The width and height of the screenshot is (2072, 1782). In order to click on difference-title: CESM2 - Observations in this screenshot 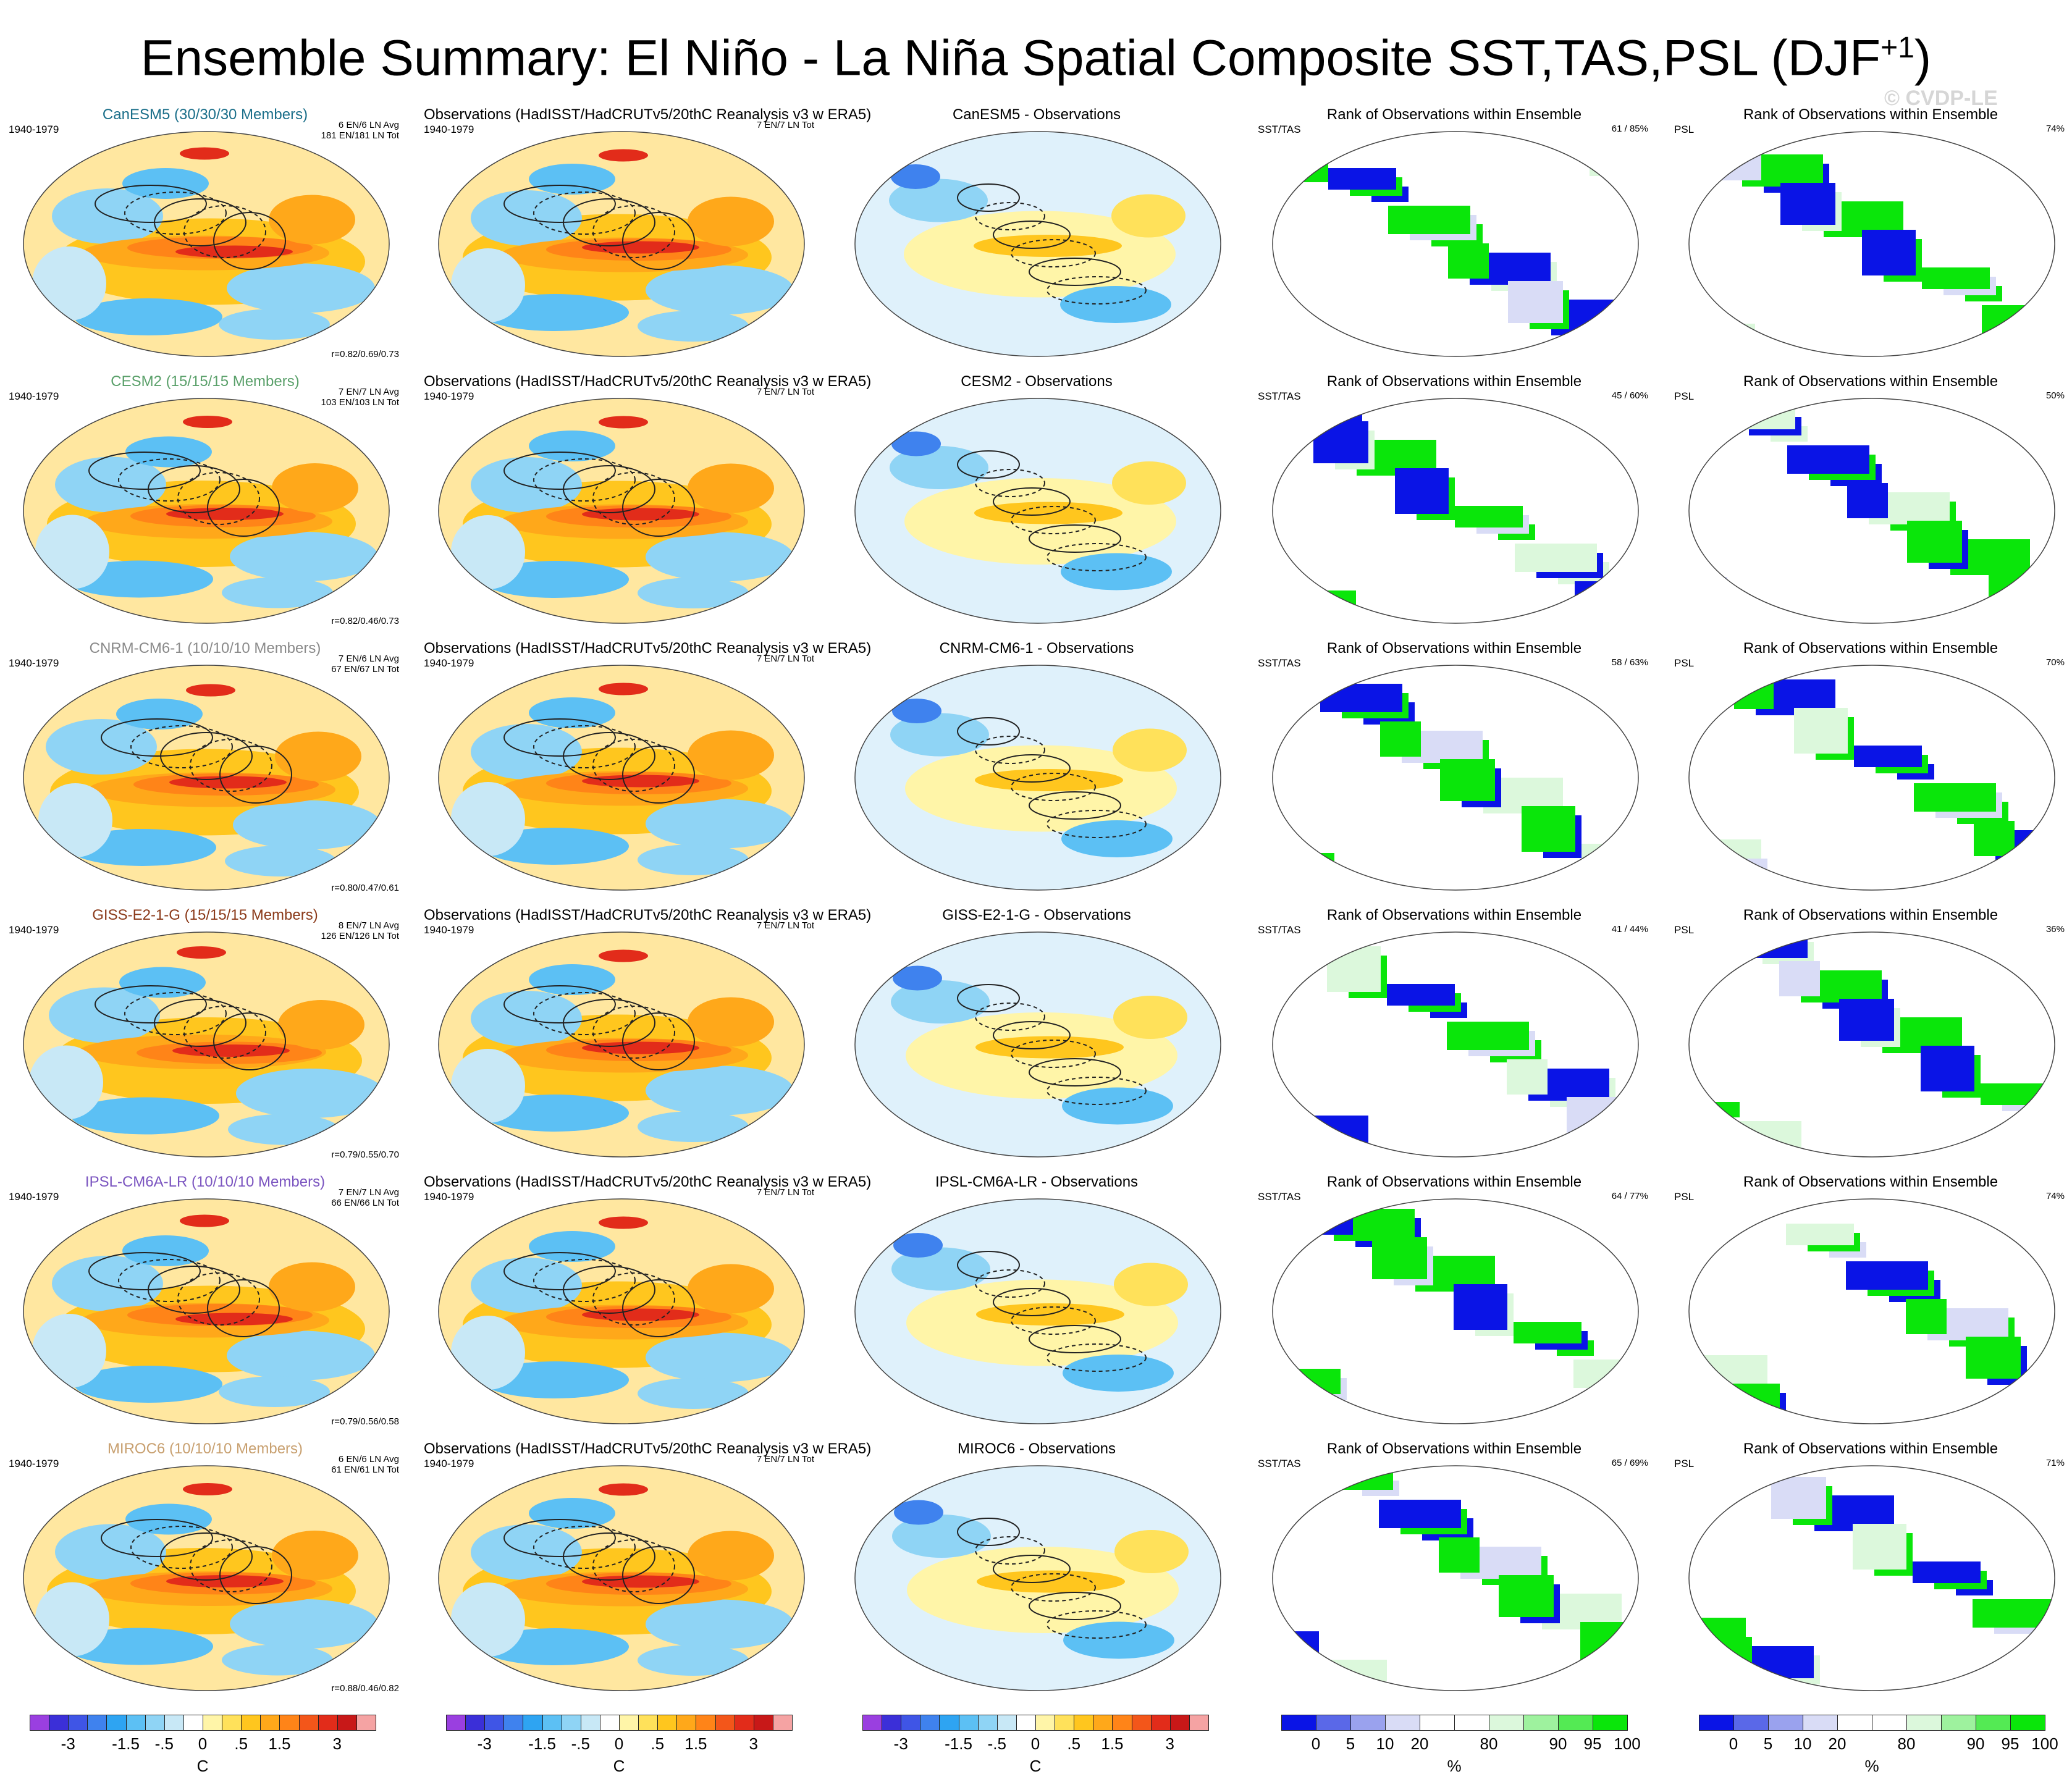, I will do `click(1037, 381)`.